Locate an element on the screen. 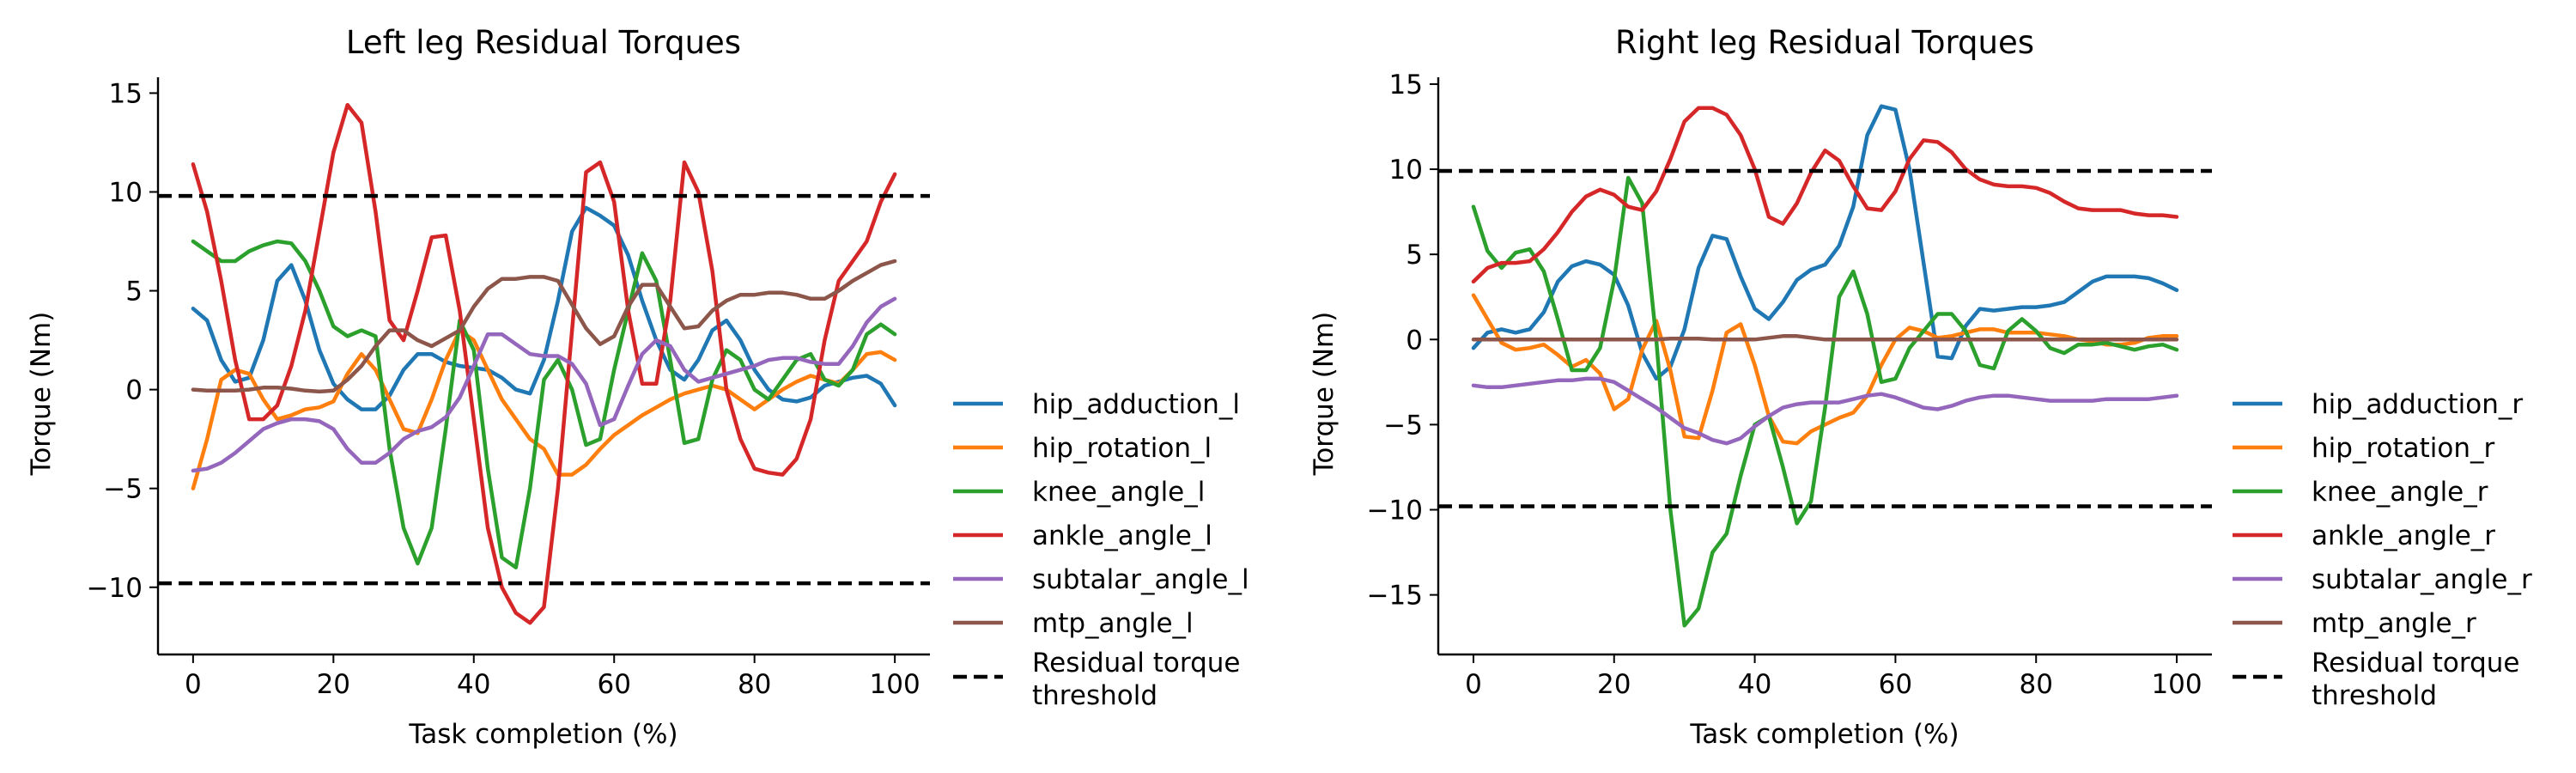 The image size is (2576, 773). series-line-hip_adduction_r is located at coordinates (1825, 242).